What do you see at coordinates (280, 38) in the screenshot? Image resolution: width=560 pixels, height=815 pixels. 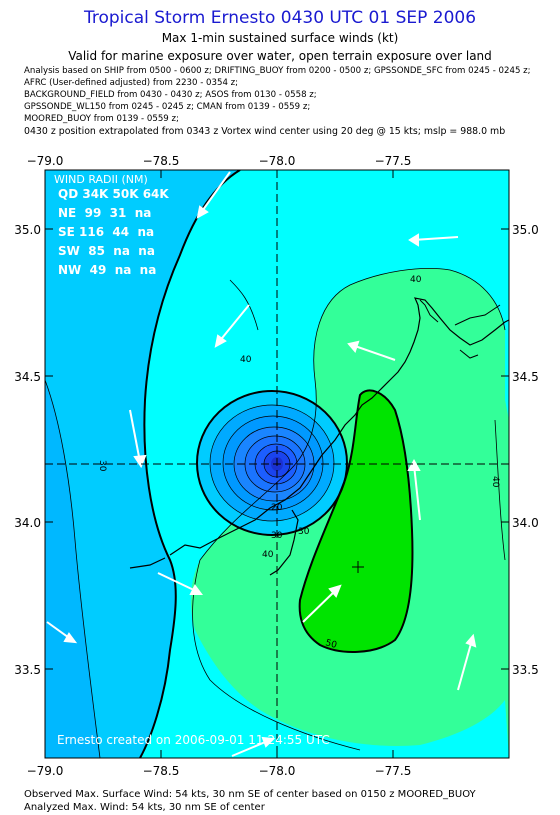 I see `subtitle-winds: Max 1-min sustained surface winds (kt)` at bounding box center [280, 38].